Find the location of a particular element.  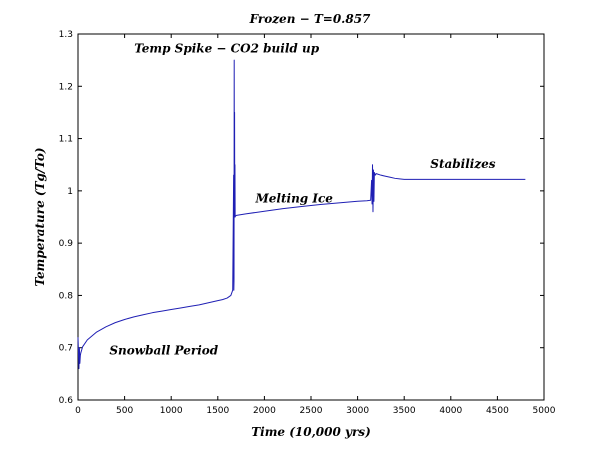

x-axis-label: Time (10,000 yrs) is located at coordinates (311, 432).